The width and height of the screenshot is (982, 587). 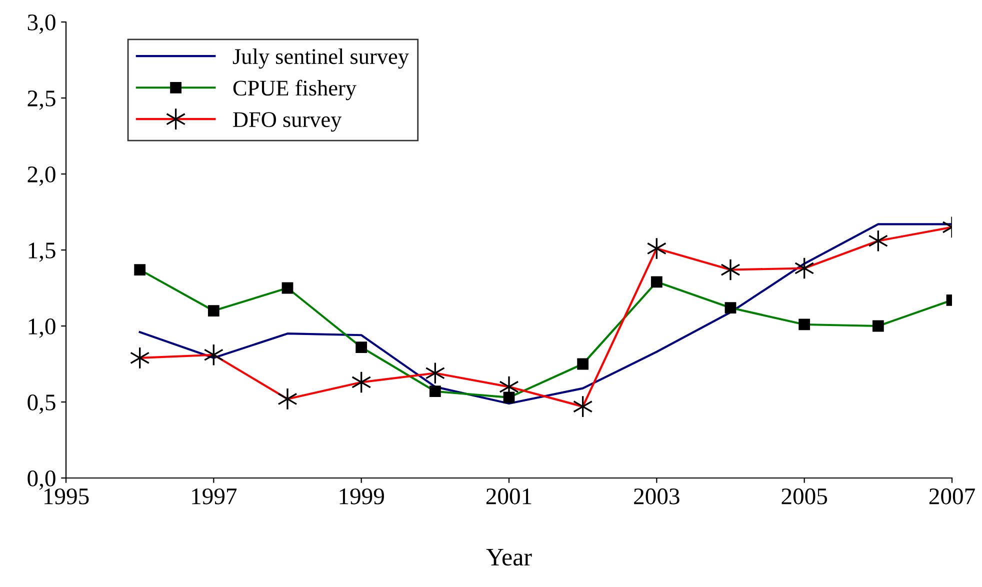 I want to click on y-tick-label: 2,0, so click(x=42, y=176).